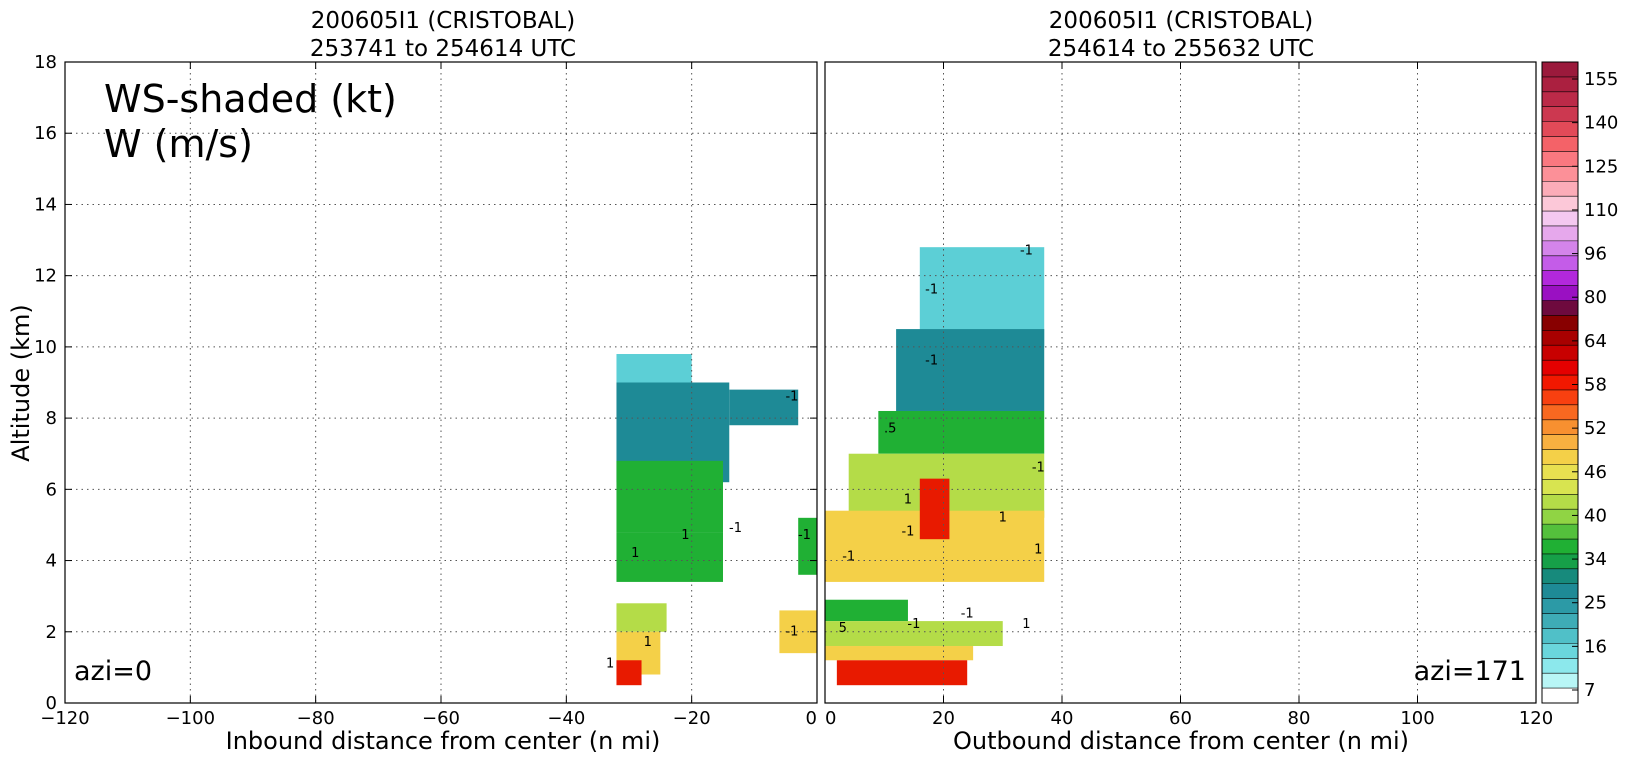 The width and height of the screenshot is (1626, 762). I want to click on colorbar-label: 110, so click(1601, 210).